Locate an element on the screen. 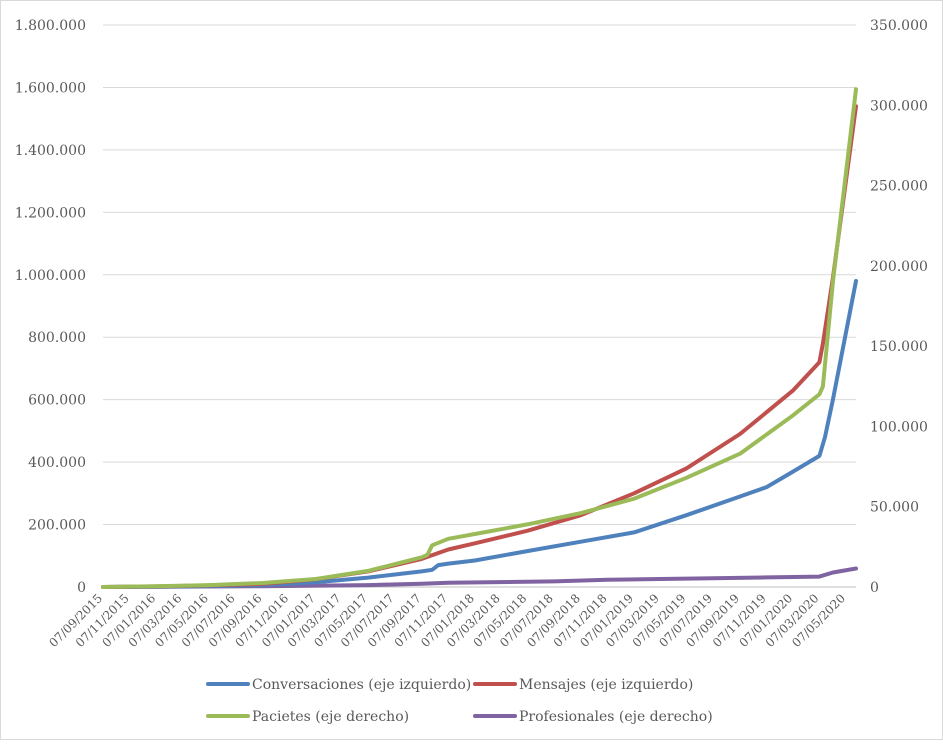 The width and height of the screenshot is (943, 746). left-axis-tick-label: 0 is located at coordinates (81, 588).